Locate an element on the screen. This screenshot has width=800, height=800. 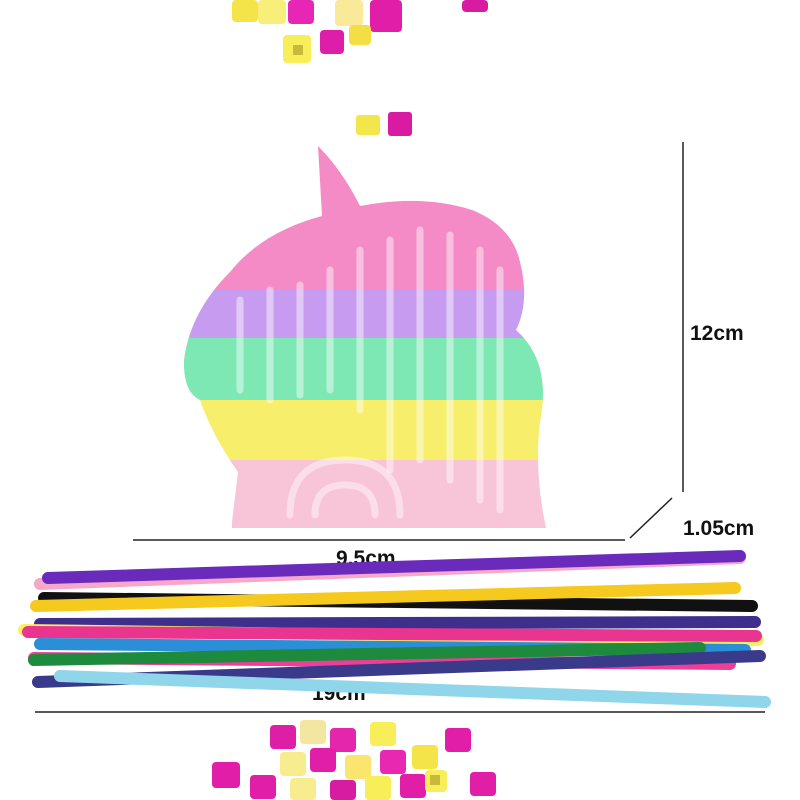
beads-bottom is located at coordinates (354, 760).